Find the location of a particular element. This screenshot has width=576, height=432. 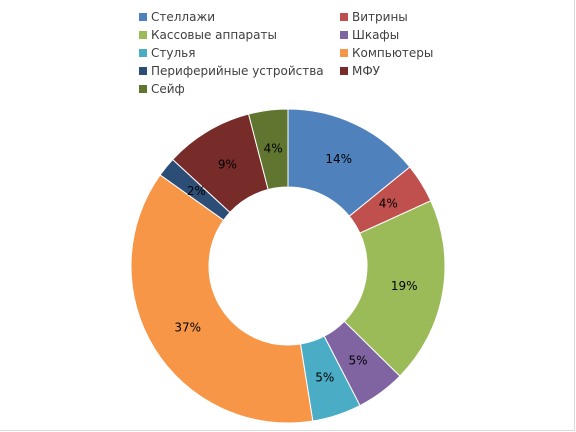

legend-item: Кассовые аппараты is located at coordinates (208, 35).